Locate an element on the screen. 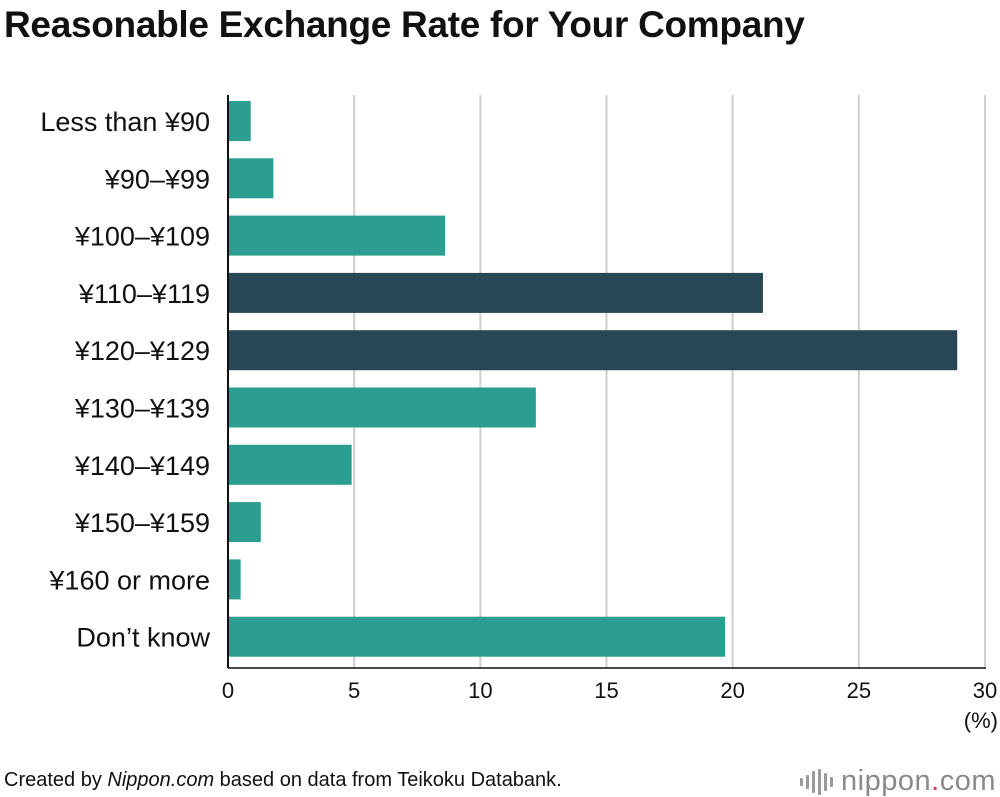 The width and height of the screenshot is (1000, 797). source-brand: Nippon.com is located at coordinates (161, 780).